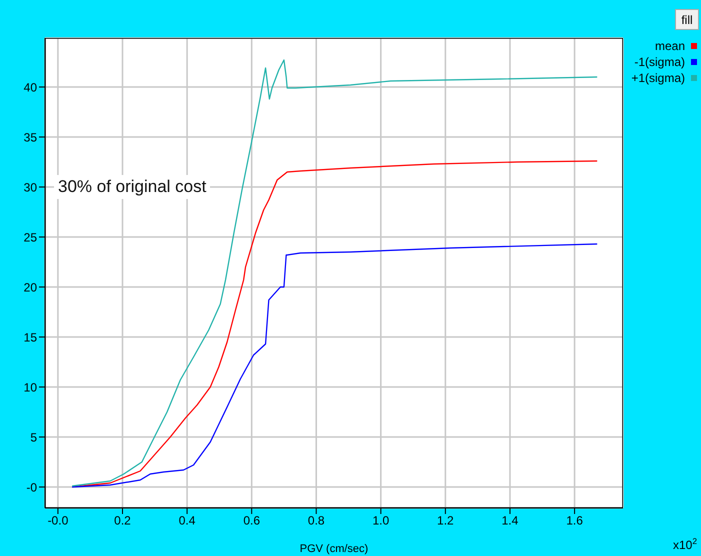 The image size is (701, 556). Describe the element at coordinates (575, 521) in the screenshot. I see `x-tick-label: 1.6` at that location.